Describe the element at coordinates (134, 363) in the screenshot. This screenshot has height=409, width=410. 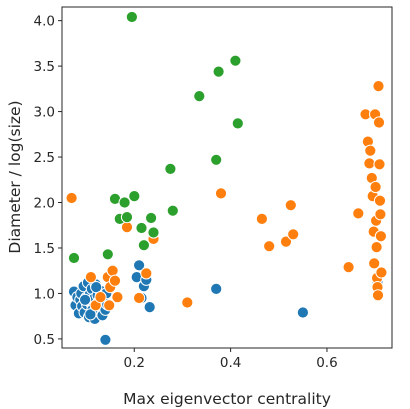
I see `x-tick-label: 0.2` at that location.